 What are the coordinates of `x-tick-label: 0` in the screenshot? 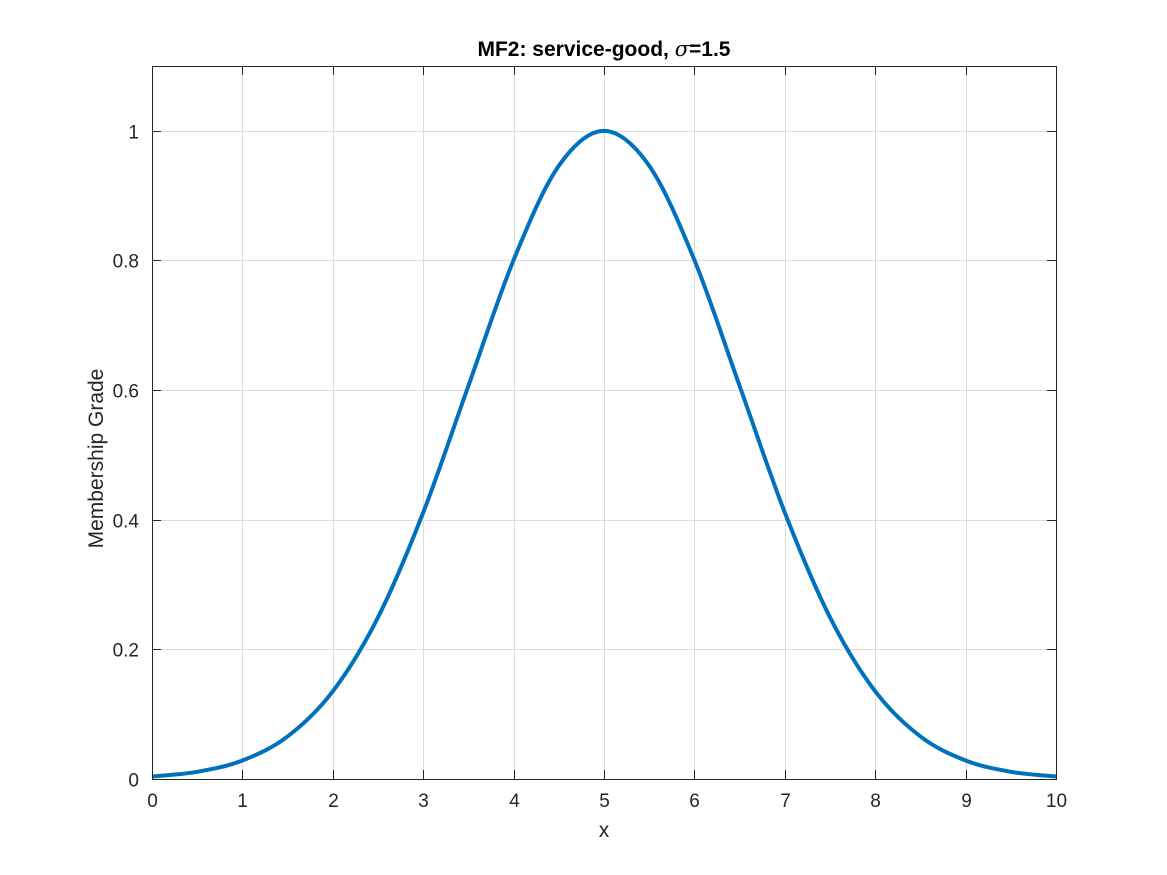 It's located at (152, 801).